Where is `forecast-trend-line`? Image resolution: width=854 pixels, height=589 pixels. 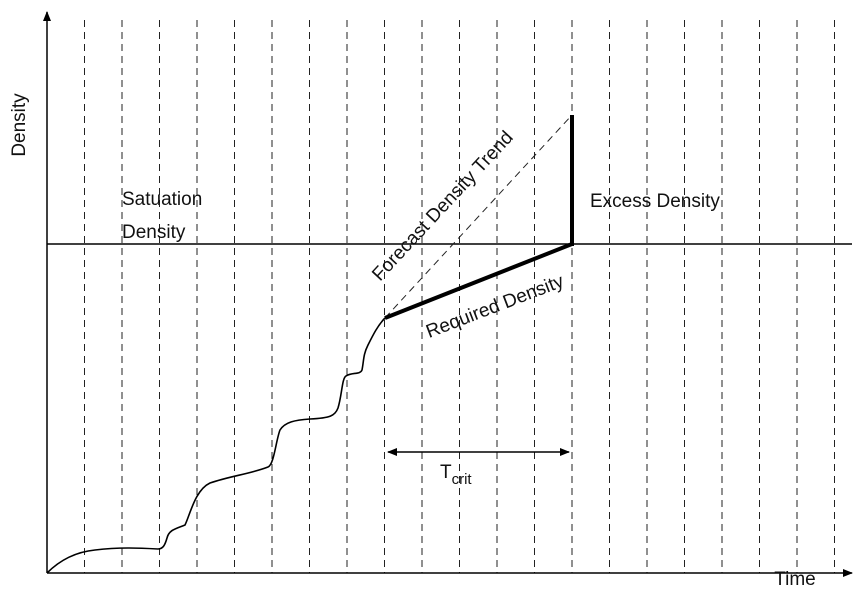
forecast-trend-line is located at coordinates (478, 216).